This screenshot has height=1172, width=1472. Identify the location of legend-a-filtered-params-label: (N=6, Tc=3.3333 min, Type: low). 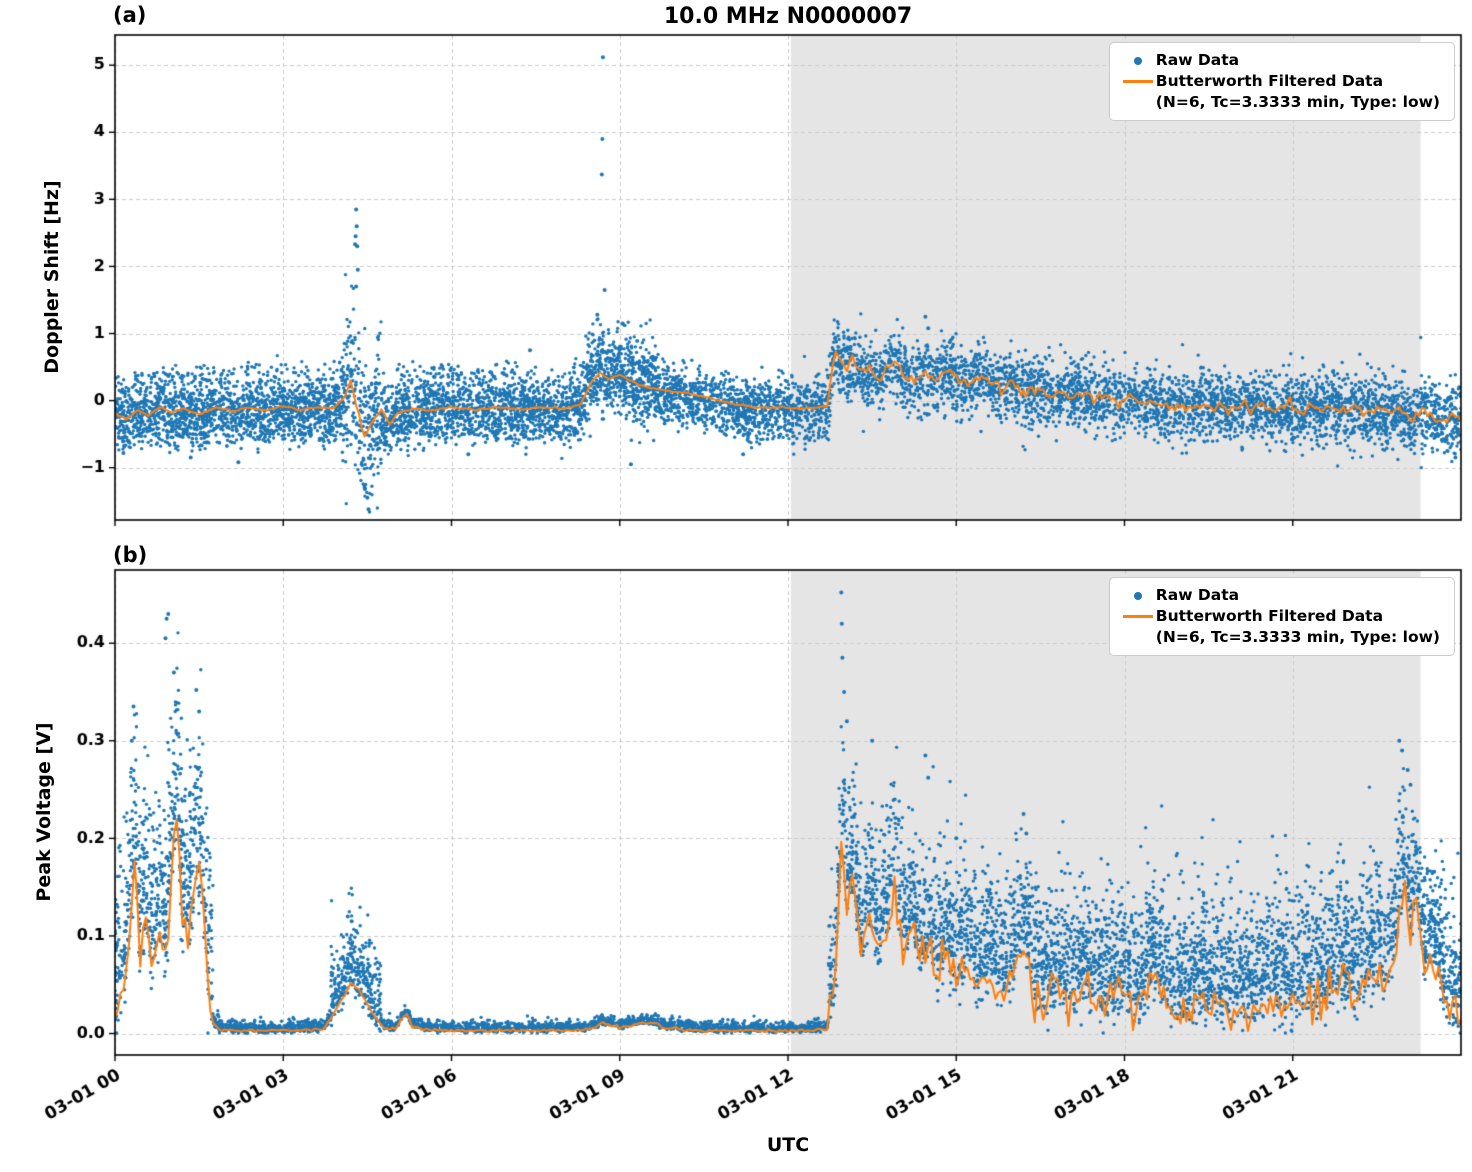
(1297, 102).